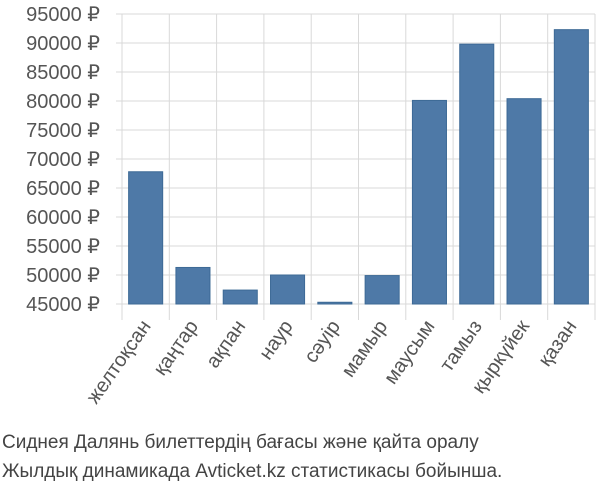  What do you see at coordinates (276, 340) in the screenshot?
I see `x-tick-label: наур` at bounding box center [276, 340].